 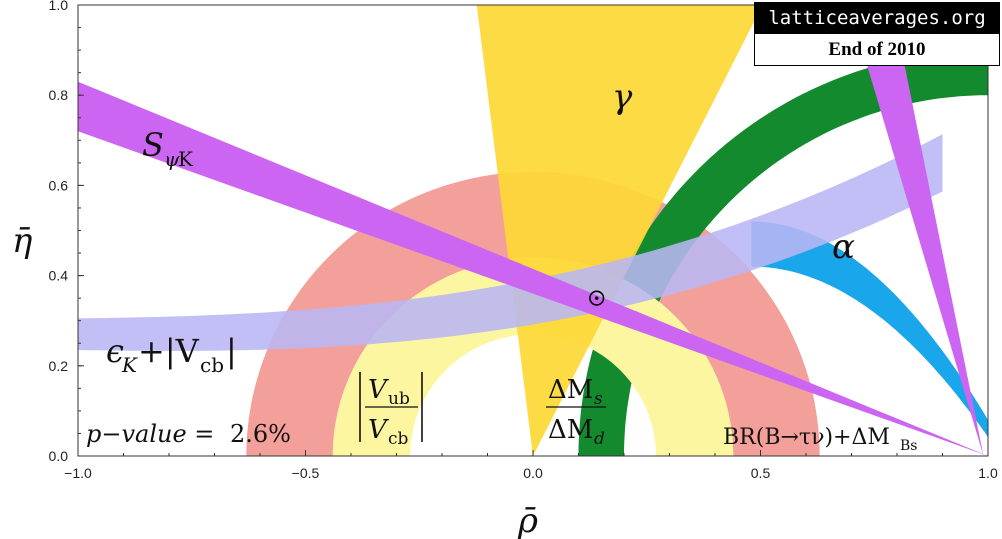 What do you see at coordinates (260, 434) in the screenshot?
I see `svg-text: 2.6%` at bounding box center [260, 434].